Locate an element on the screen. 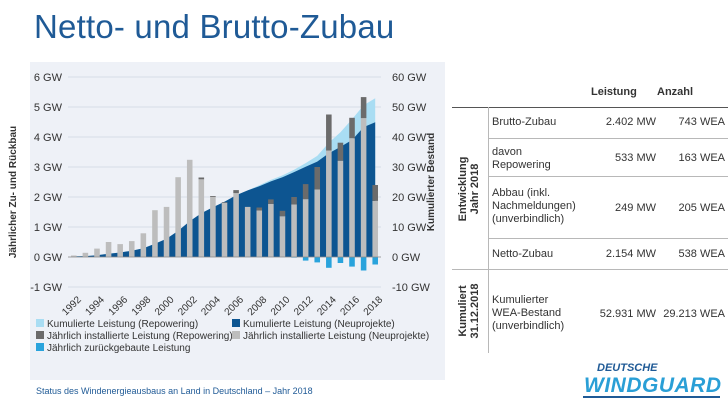 Image resolution: width=728 pixels, height=406 pixels. table-cell-leistung: 52.931 MW is located at coordinates (627, 314).